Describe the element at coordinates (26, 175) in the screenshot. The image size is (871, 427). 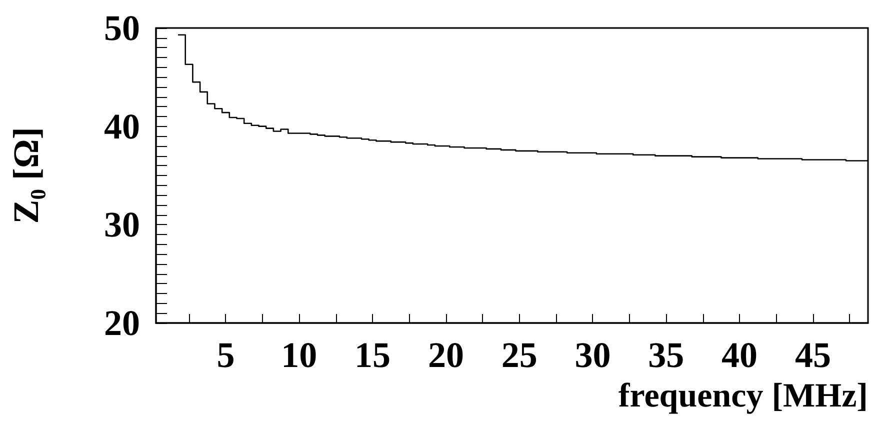
I see `y-axis-title: Z₀ [Ω]` at that location.